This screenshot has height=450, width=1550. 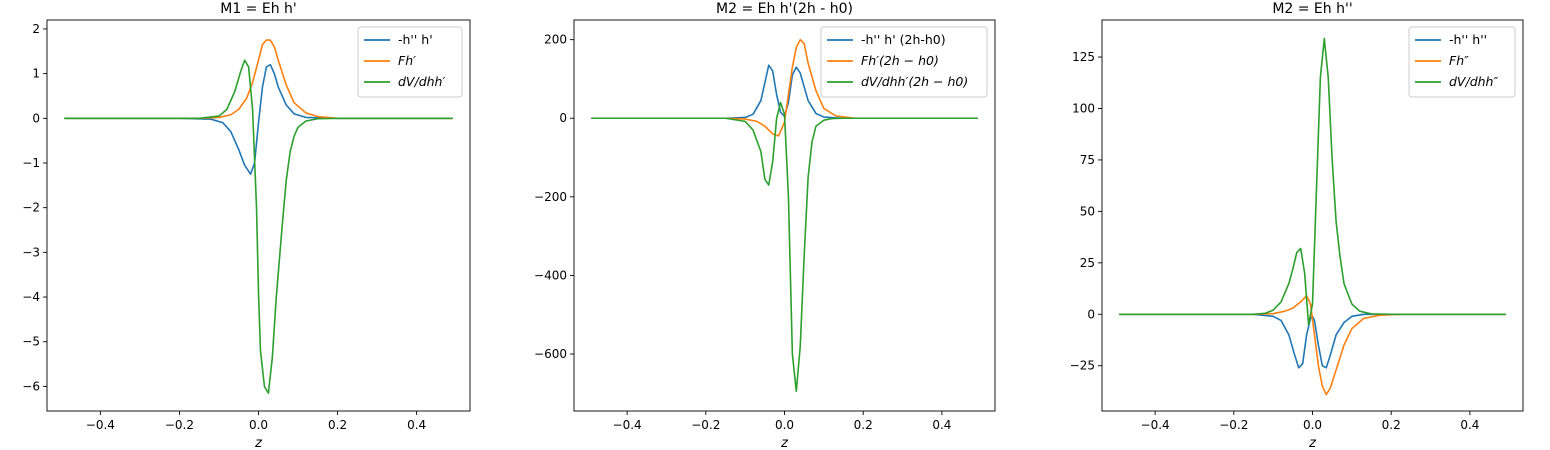 What do you see at coordinates (1083, 57) in the screenshot?
I see `y-tick-label: 125` at bounding box center [1083, 57].